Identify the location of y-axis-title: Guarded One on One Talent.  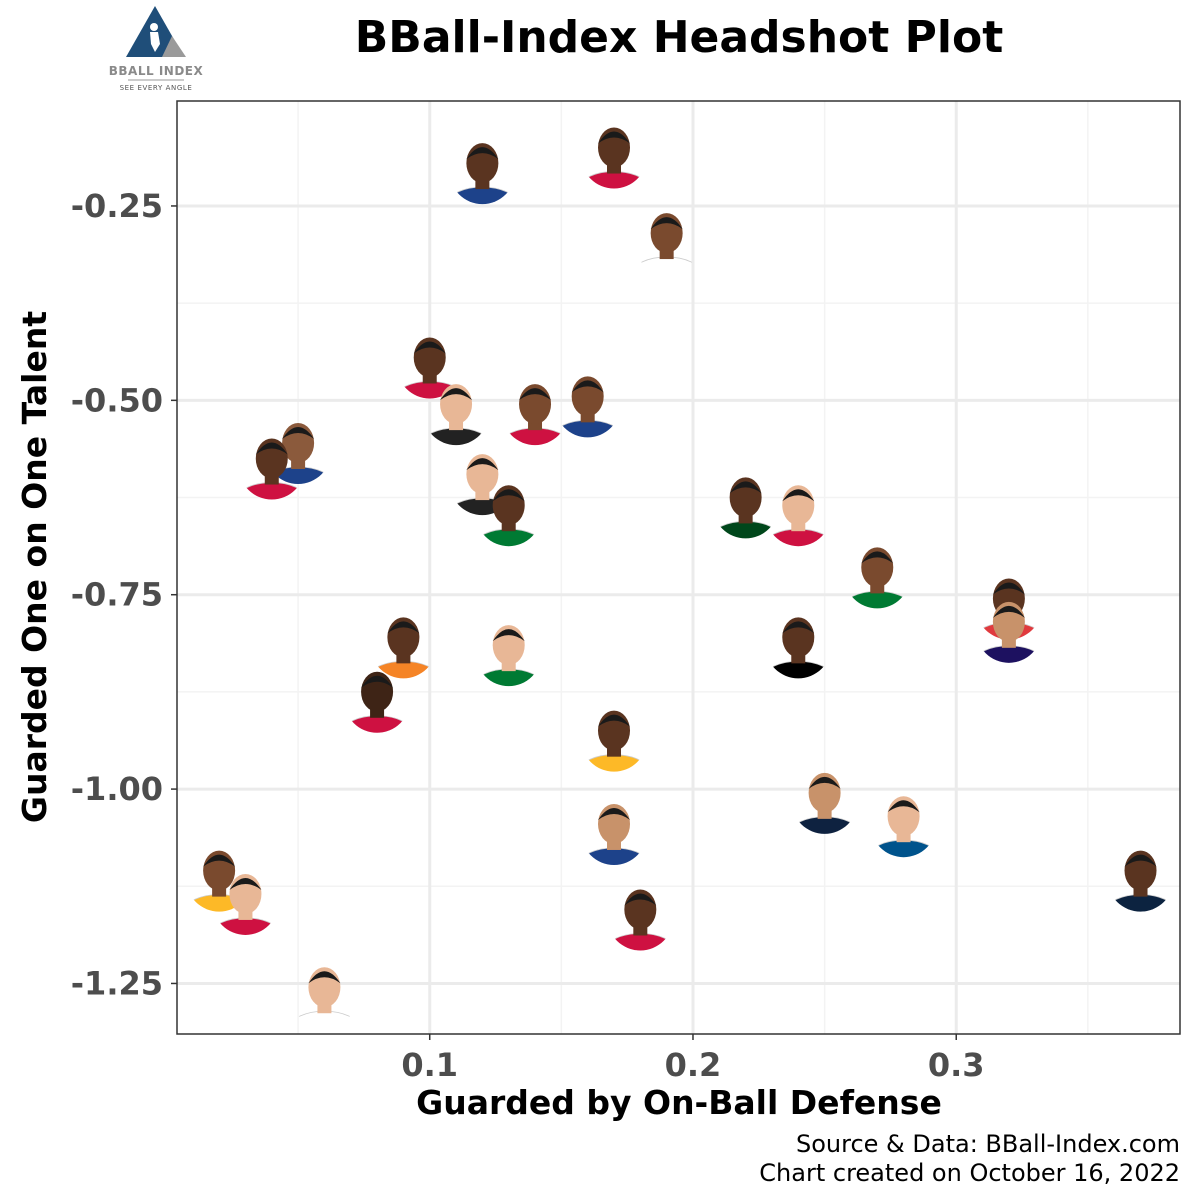
(34, 567).